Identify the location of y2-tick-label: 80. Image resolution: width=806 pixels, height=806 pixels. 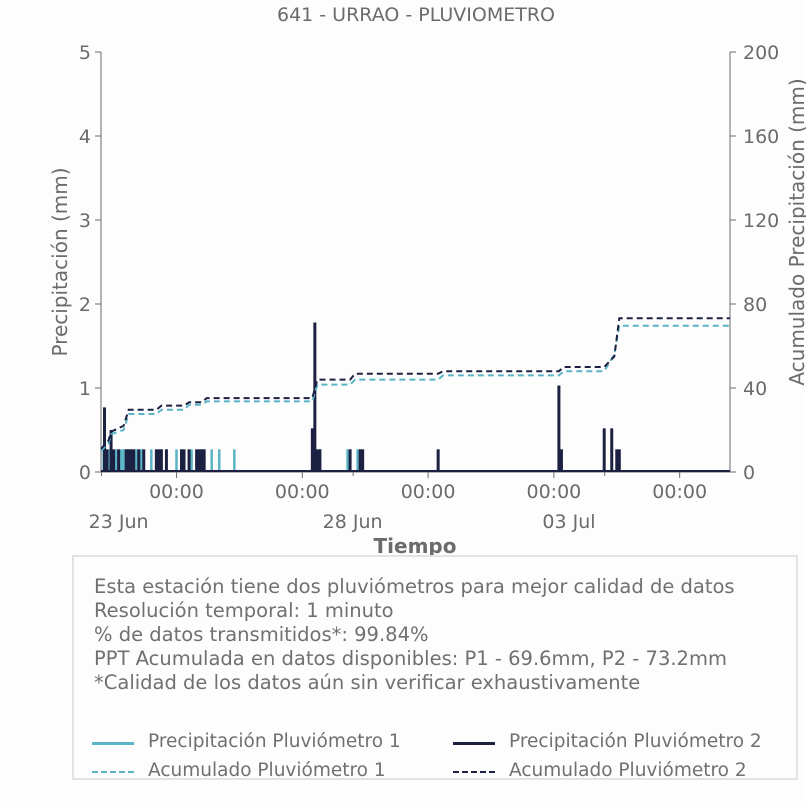
(755, 305).